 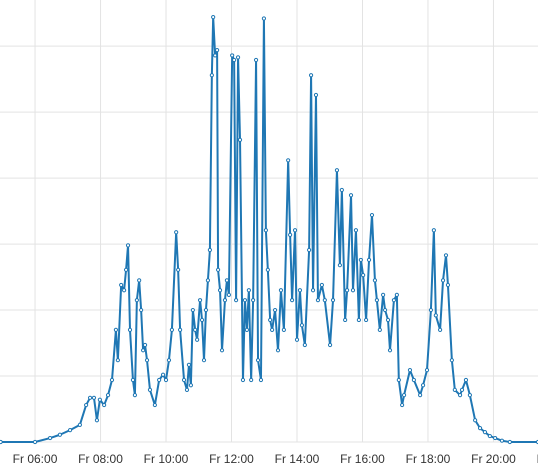 I want to click on x-tick-label: Fr 12:00, so click(x=231, y=459).